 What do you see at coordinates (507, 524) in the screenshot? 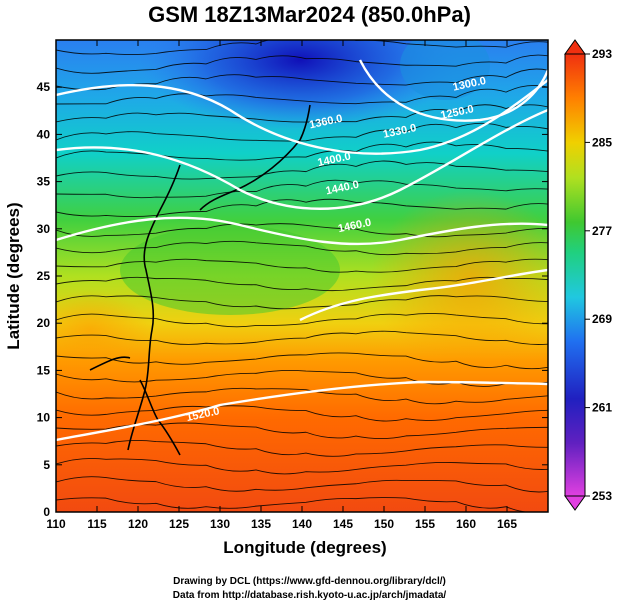
I see `x-tick-label: 165` at bounding box center [507, 524].